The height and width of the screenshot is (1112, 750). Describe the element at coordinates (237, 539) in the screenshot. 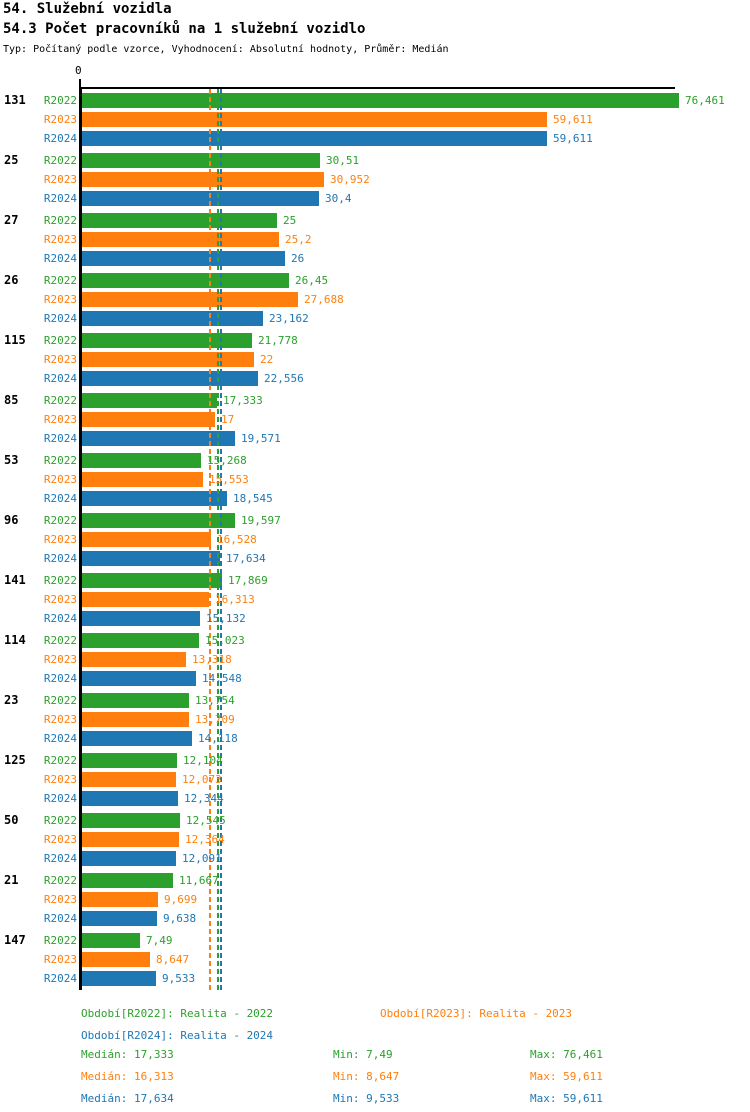

I see `bar-value-label: 16,528` at that location.